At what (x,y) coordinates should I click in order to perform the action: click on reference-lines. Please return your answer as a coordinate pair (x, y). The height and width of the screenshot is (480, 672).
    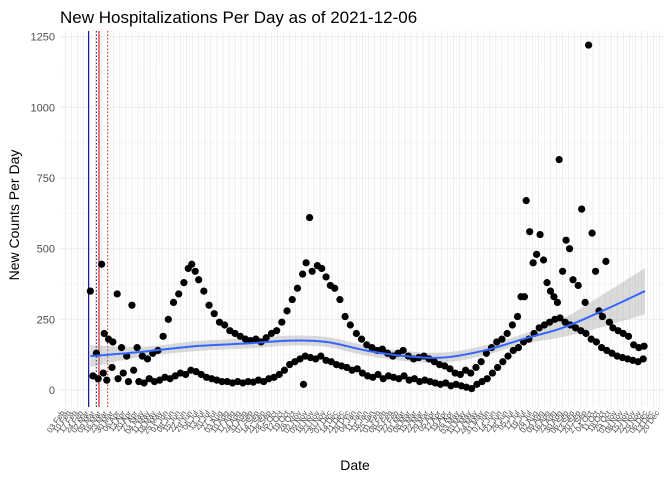
    Looking at the image, I should click on (98, 219).